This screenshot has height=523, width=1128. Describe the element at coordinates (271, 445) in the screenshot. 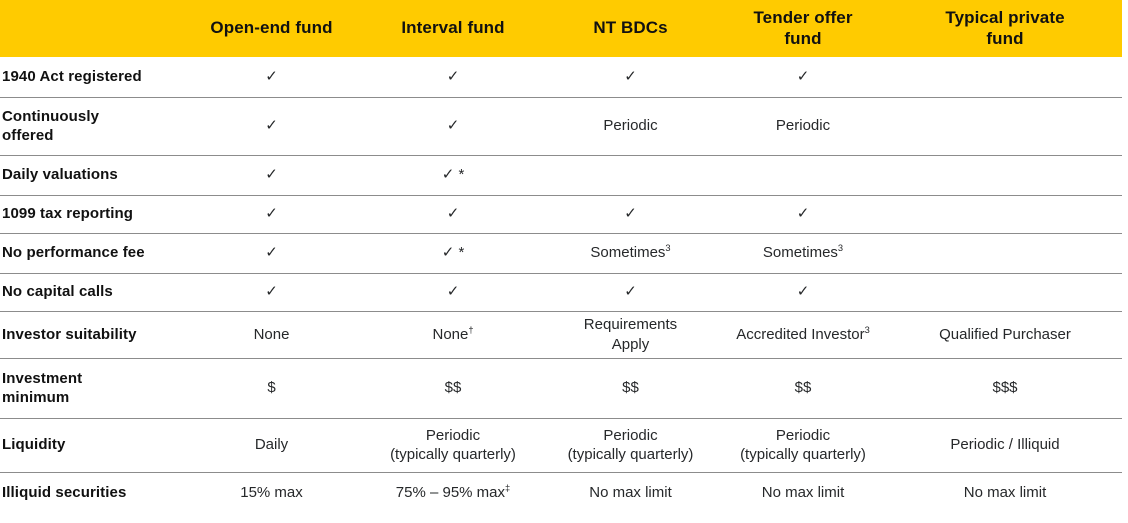

I see `table-cell: Daily` at that location.